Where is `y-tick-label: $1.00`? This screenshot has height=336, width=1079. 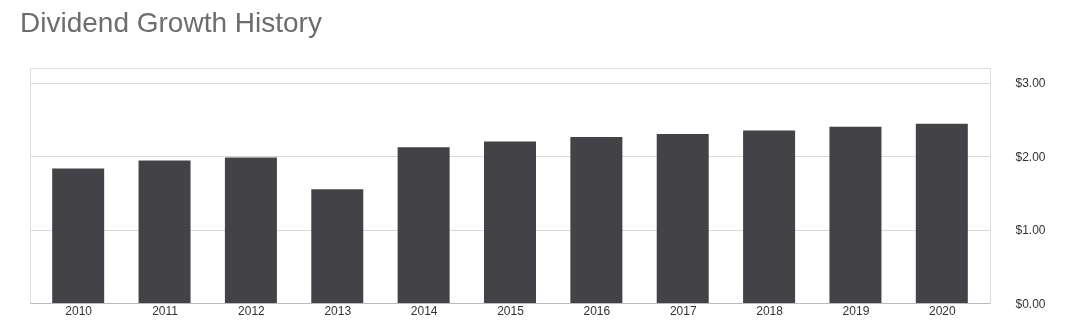
y-tick-label: $1.00 is located at coordinates (1030, 230).